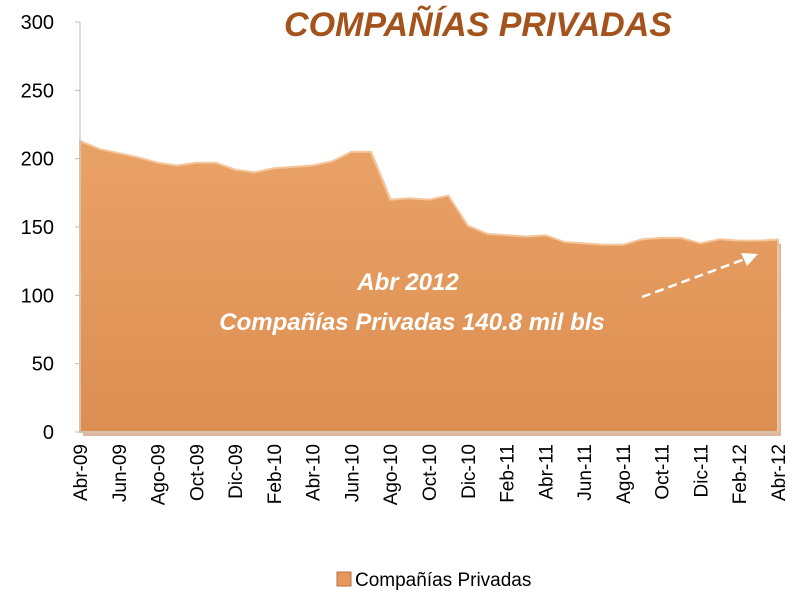 Image resolution: width=794 pixels, height=597 pixels. Describe the element at coordinates (407, 282) in the screenshot. I see `annotation: Abr 2012` at that location.